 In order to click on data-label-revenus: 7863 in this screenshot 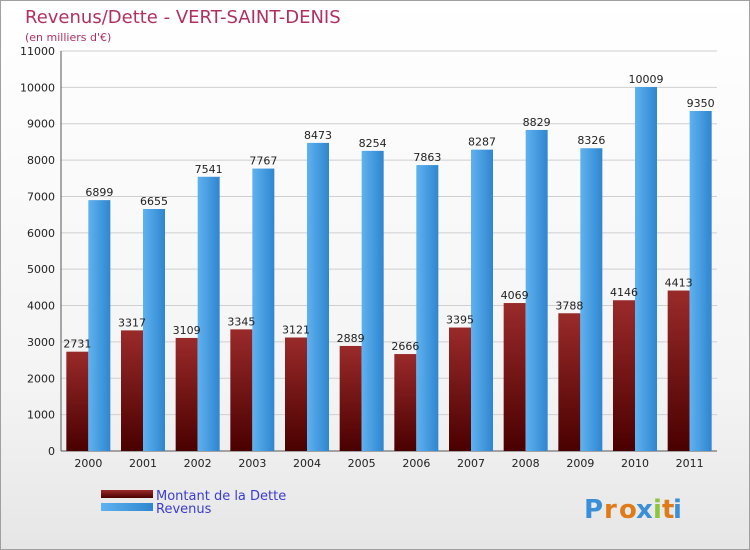, I will do `click(427, 157)`.